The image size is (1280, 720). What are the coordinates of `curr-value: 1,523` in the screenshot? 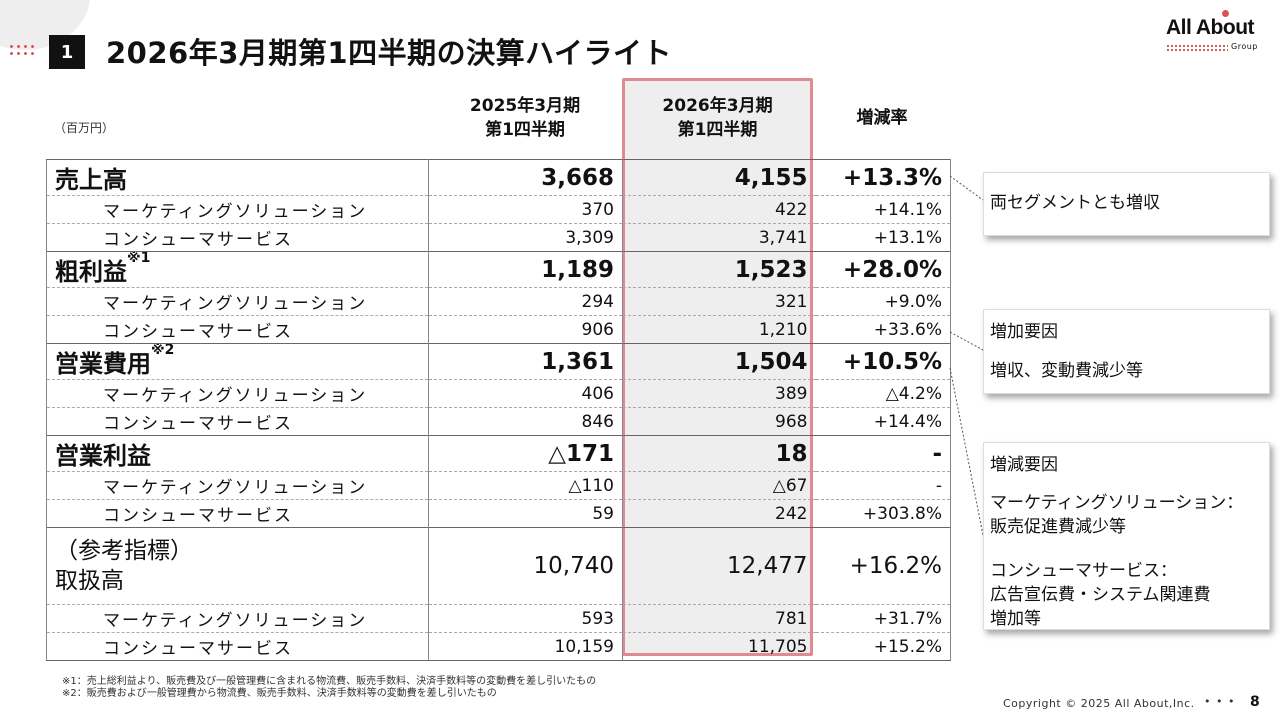 It's located at (719, 269).